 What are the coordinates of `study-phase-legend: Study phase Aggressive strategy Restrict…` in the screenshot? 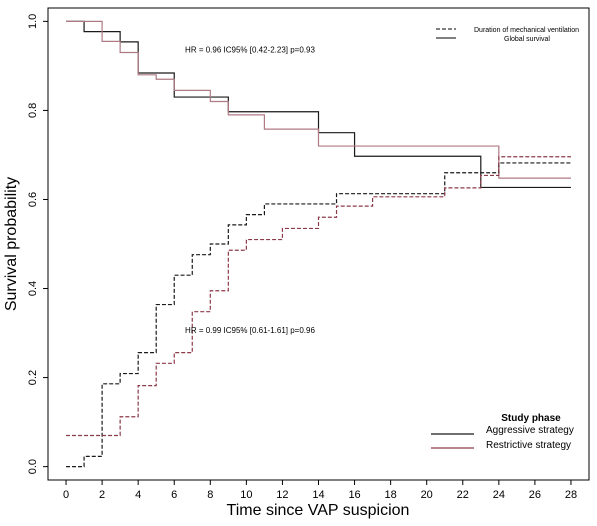 It's located at (502, 432).